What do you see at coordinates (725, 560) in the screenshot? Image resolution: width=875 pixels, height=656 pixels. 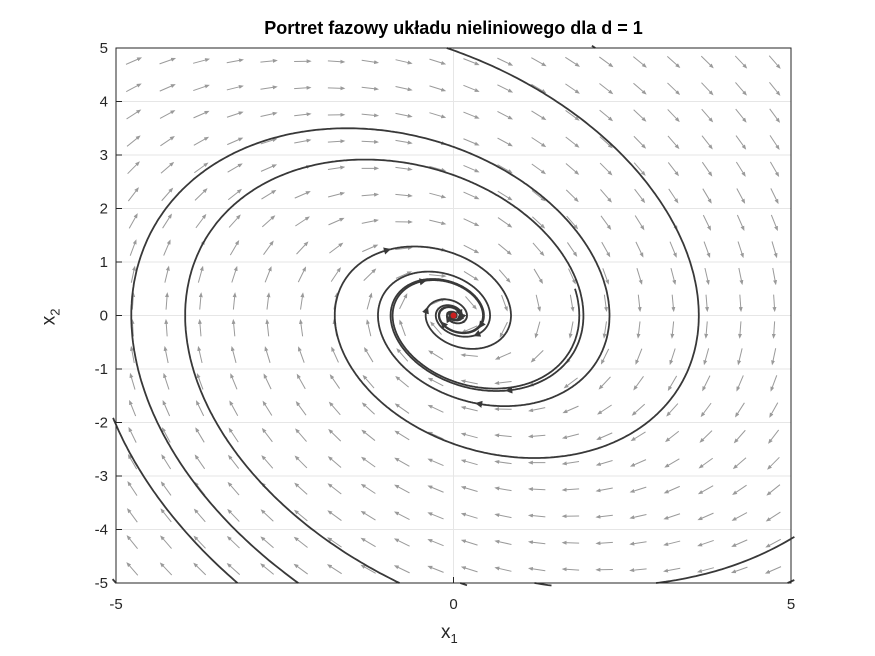 I see `trajectory-line` at bounding box center [725, 560].